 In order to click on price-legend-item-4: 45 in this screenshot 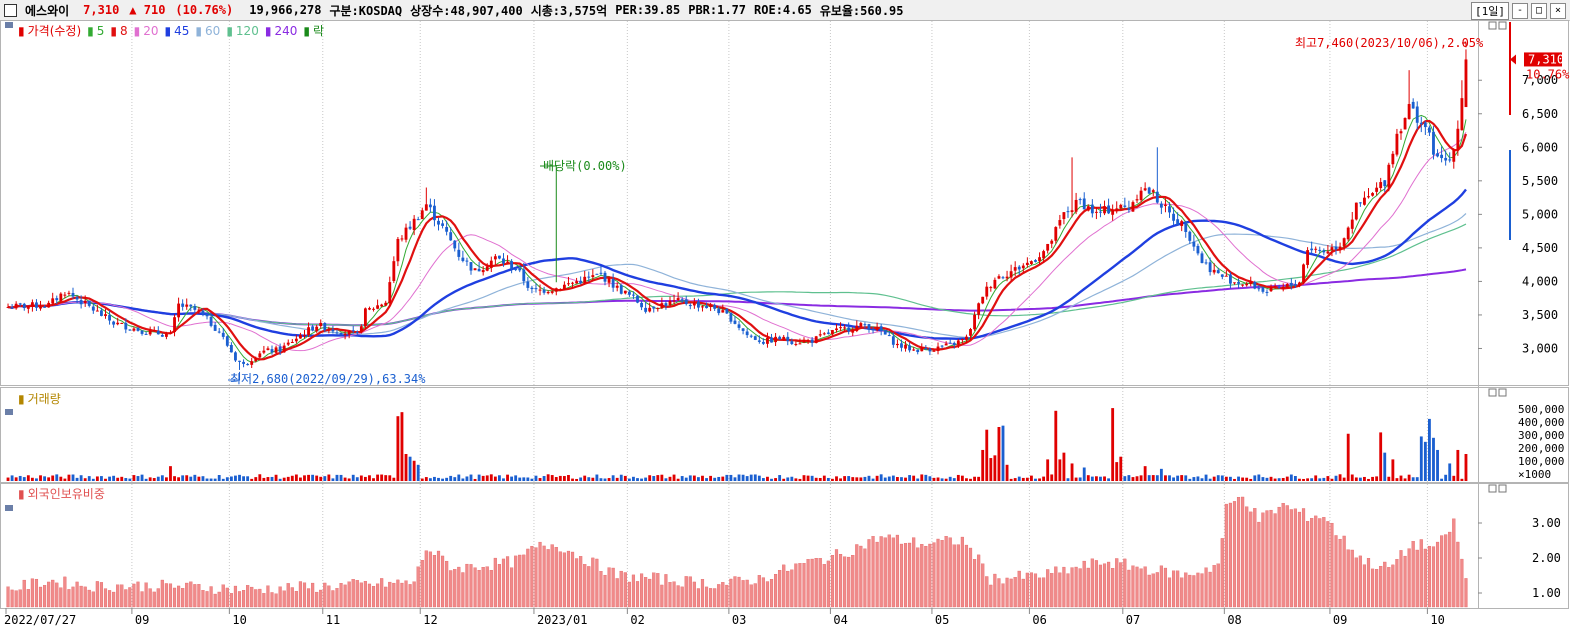, I will do `click(182, 30)`.